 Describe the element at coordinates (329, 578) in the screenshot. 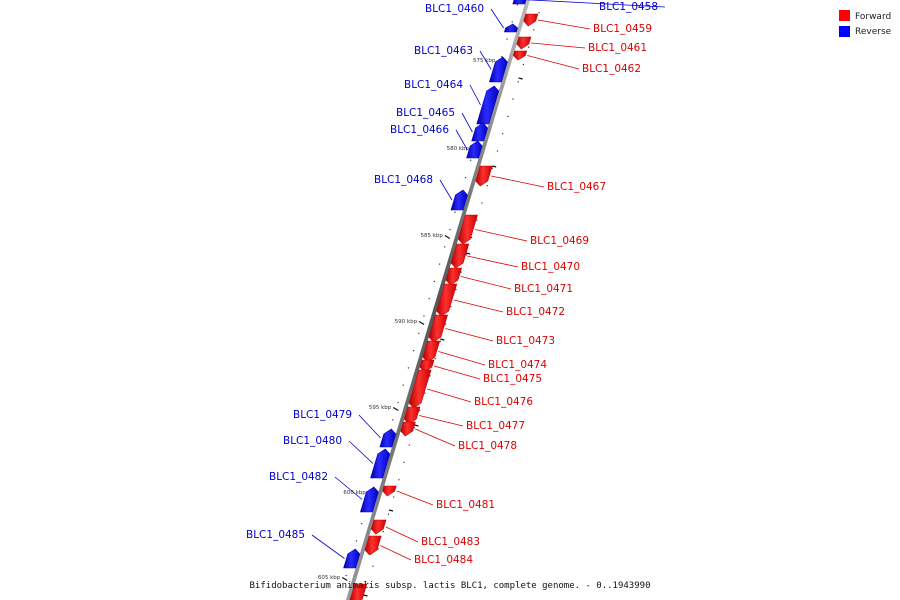

I see `scale-tick-label: 605 kbp` at that location.